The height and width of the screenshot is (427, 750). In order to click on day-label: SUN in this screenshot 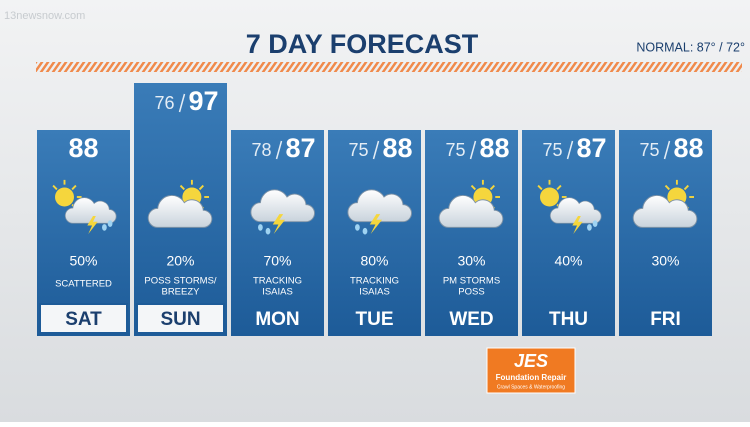, I will do `click(180, 319)`.